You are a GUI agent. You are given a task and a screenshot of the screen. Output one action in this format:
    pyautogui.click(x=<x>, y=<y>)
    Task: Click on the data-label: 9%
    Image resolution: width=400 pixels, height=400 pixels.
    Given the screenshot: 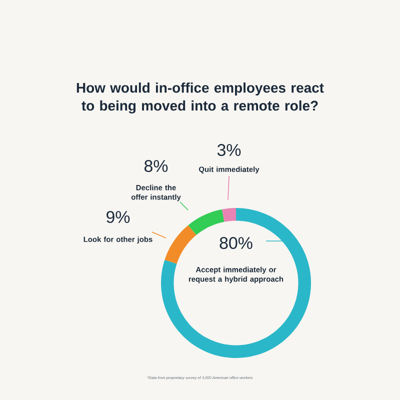 What is the action you would take?
    pyautogui.click(x=118, y=217)
    